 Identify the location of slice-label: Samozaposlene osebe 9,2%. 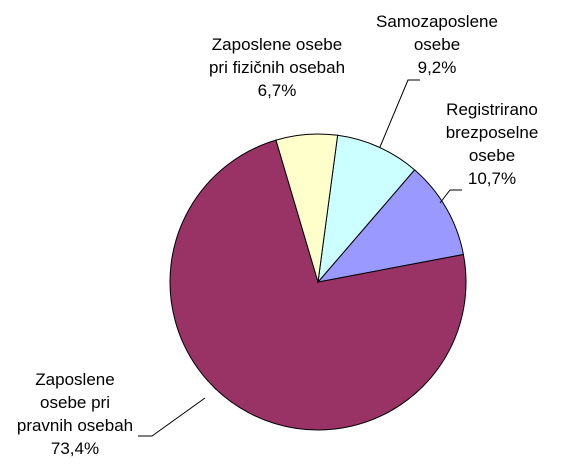
(437, 44).